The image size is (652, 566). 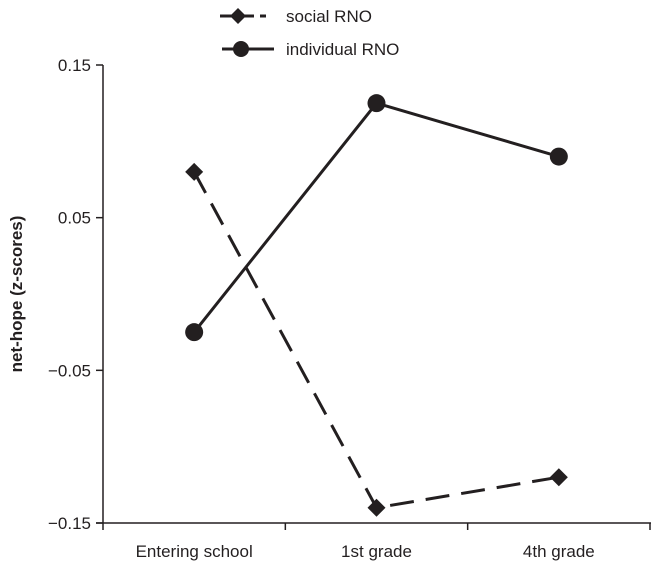 I want to click on y-ticks: 0.15 0.05 −0.05 −0.15, so click(x=75, y=294).